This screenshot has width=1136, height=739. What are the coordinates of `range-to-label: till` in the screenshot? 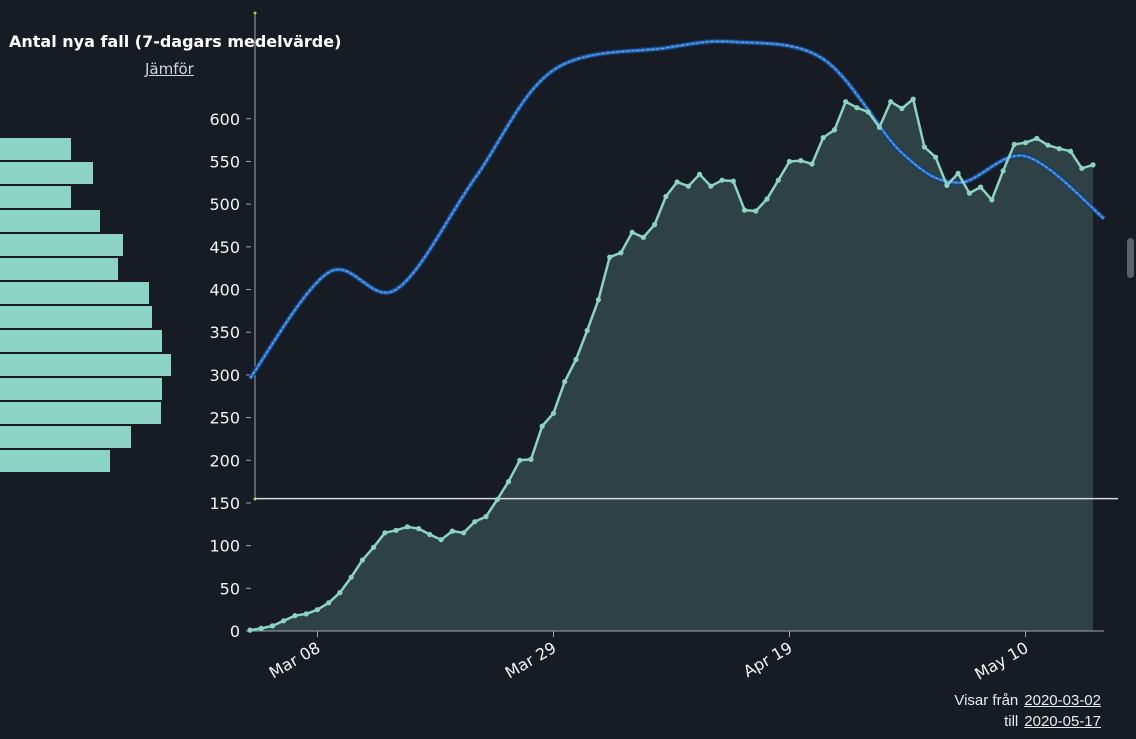 It's located at (1011, 721).